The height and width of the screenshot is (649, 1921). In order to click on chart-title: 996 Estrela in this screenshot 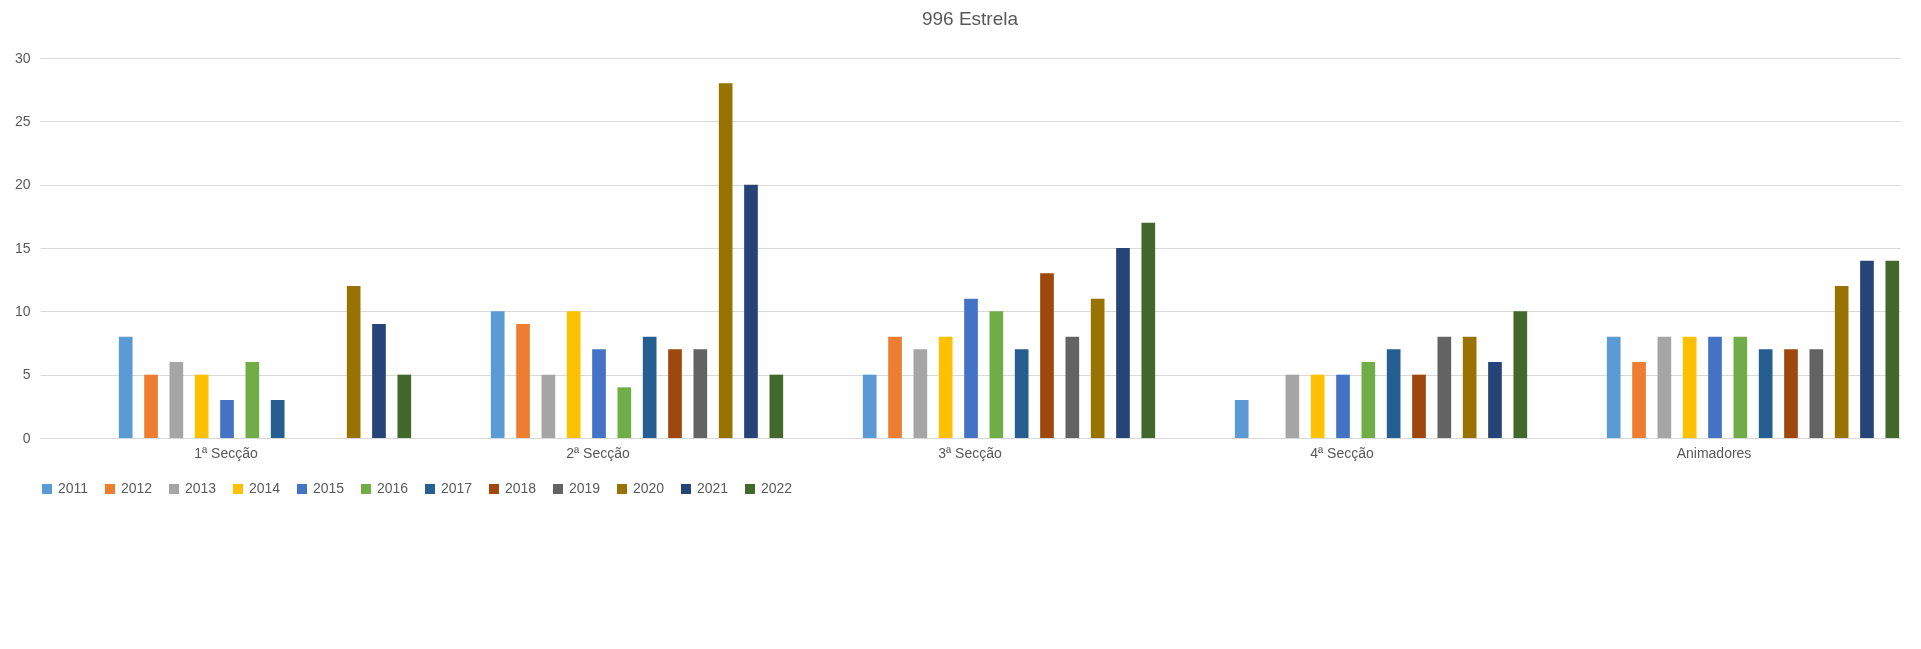, I will do `click(970, 18)`.